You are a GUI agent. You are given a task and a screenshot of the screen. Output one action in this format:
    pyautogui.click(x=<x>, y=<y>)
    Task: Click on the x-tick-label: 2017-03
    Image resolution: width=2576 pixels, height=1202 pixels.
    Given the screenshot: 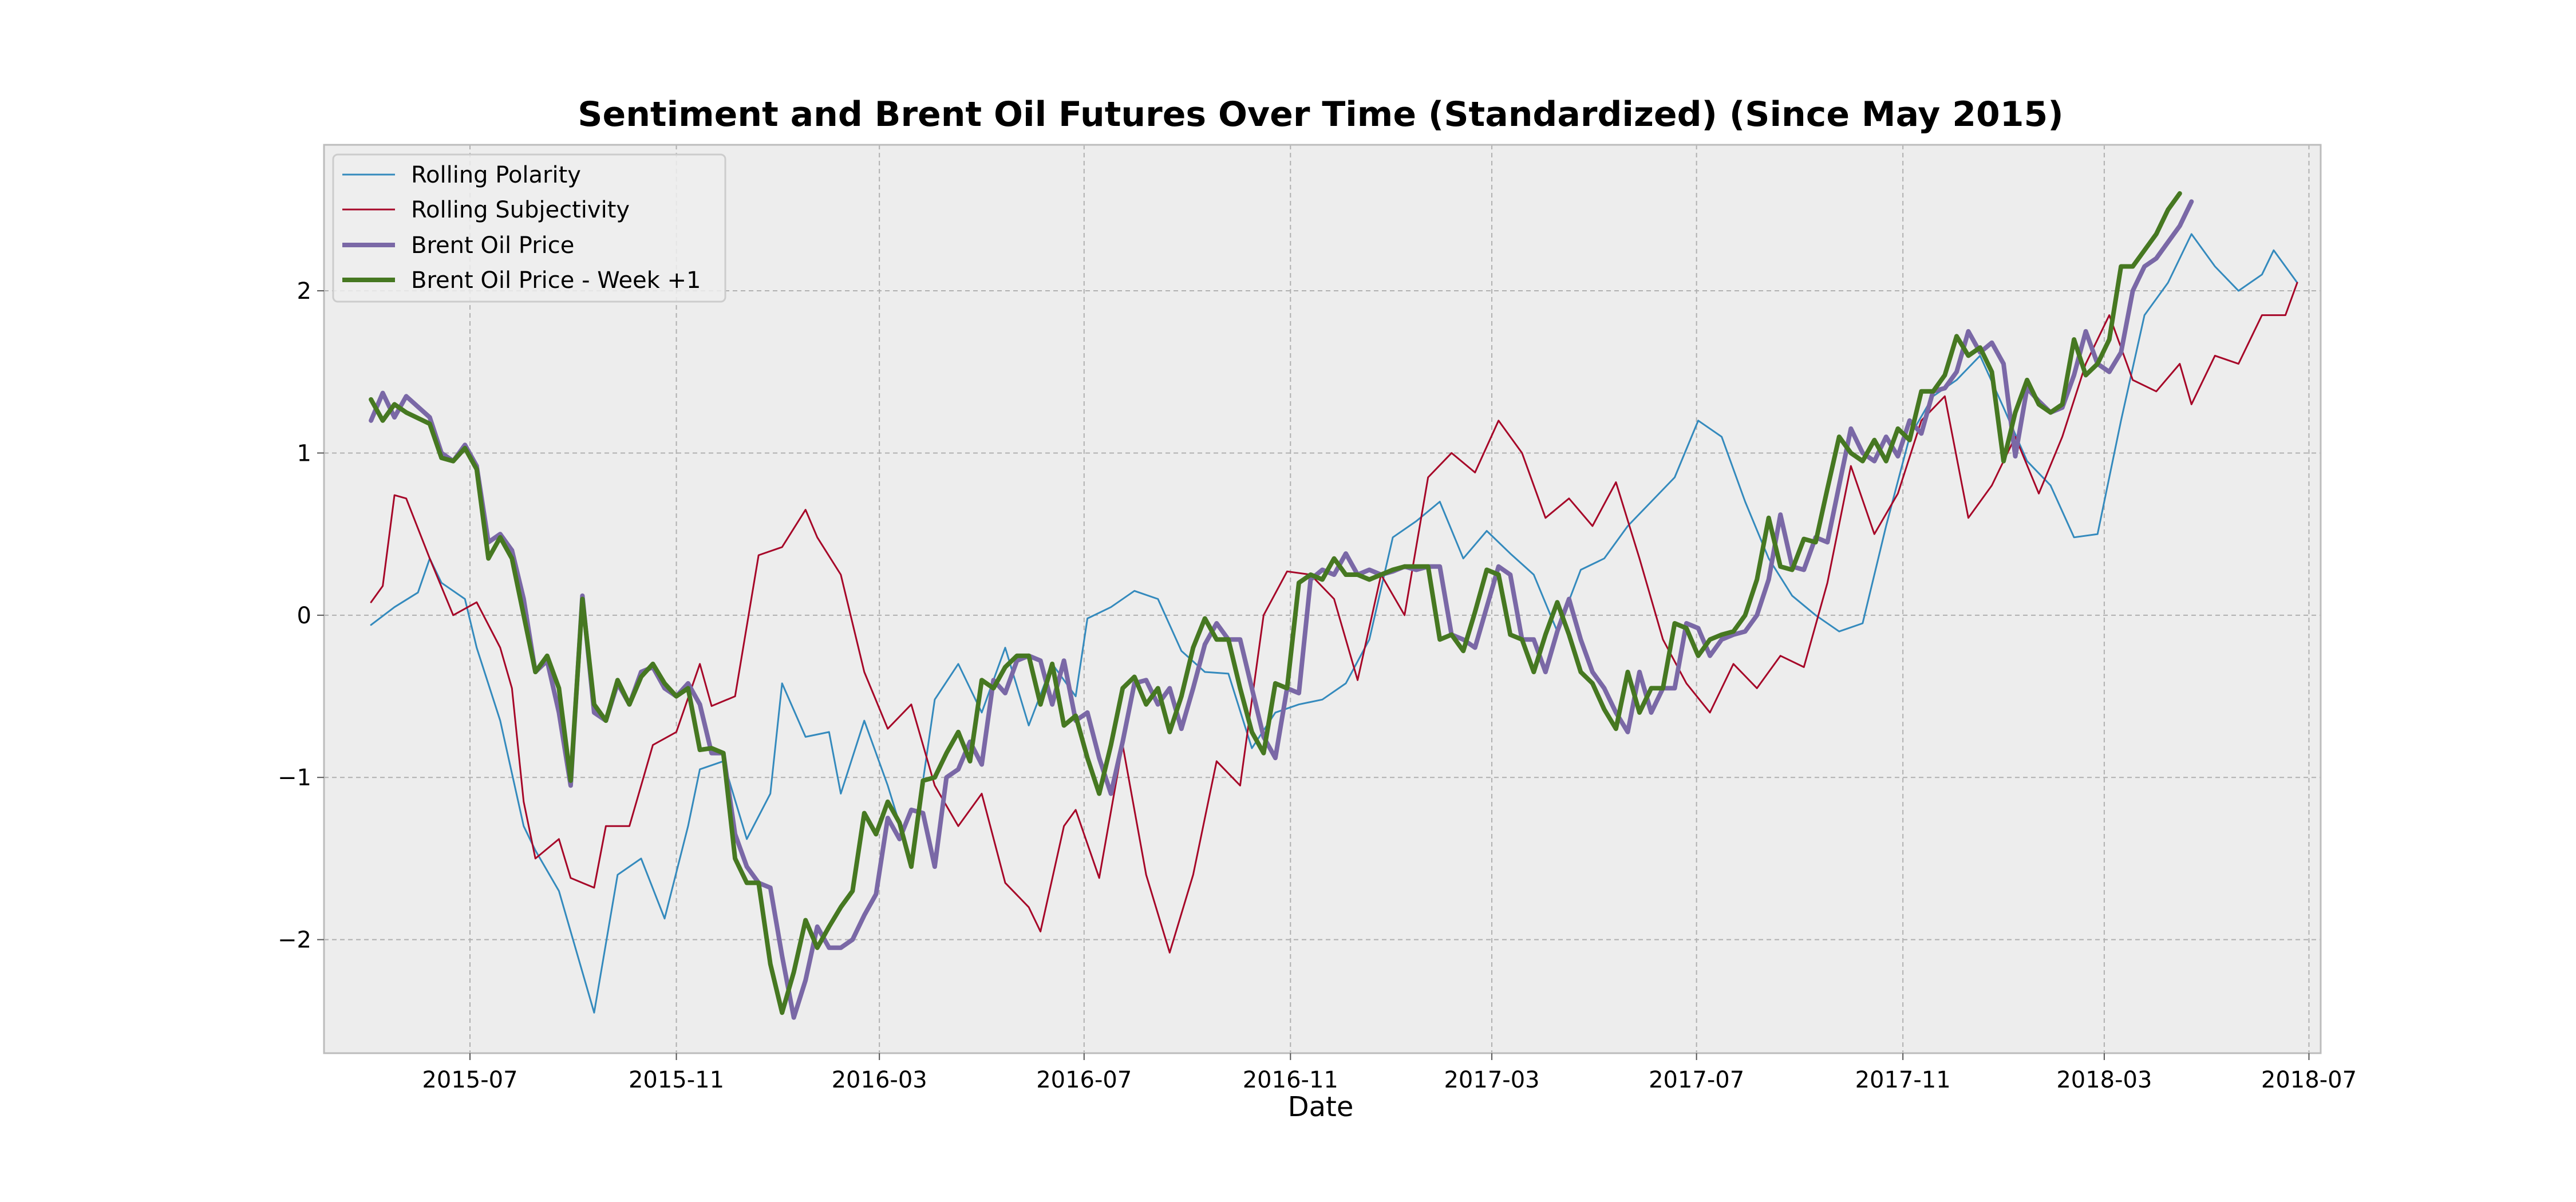 What is the action you would take?
    pyautogui.click(x=1491, y=1080)
    